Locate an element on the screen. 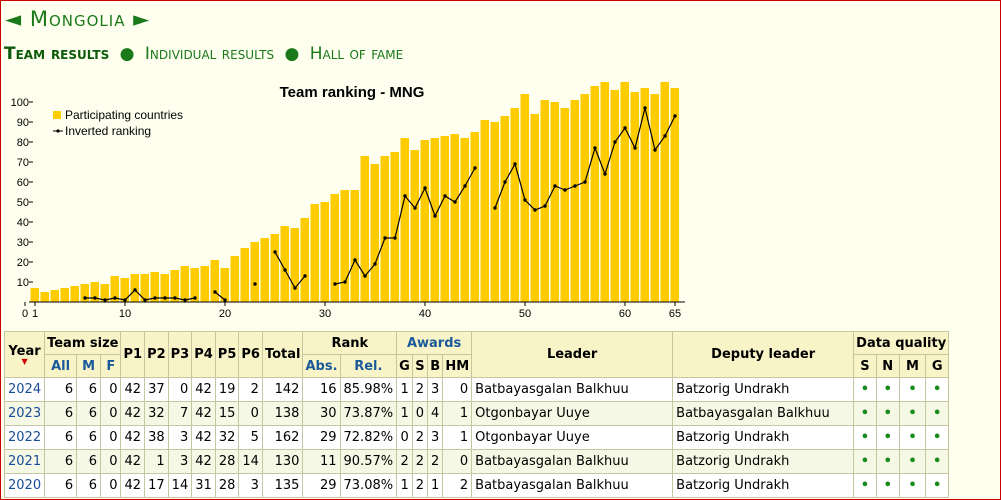 The image size is (1001, 500). y-tick-label: 90 is located at coordinates (23, 123).